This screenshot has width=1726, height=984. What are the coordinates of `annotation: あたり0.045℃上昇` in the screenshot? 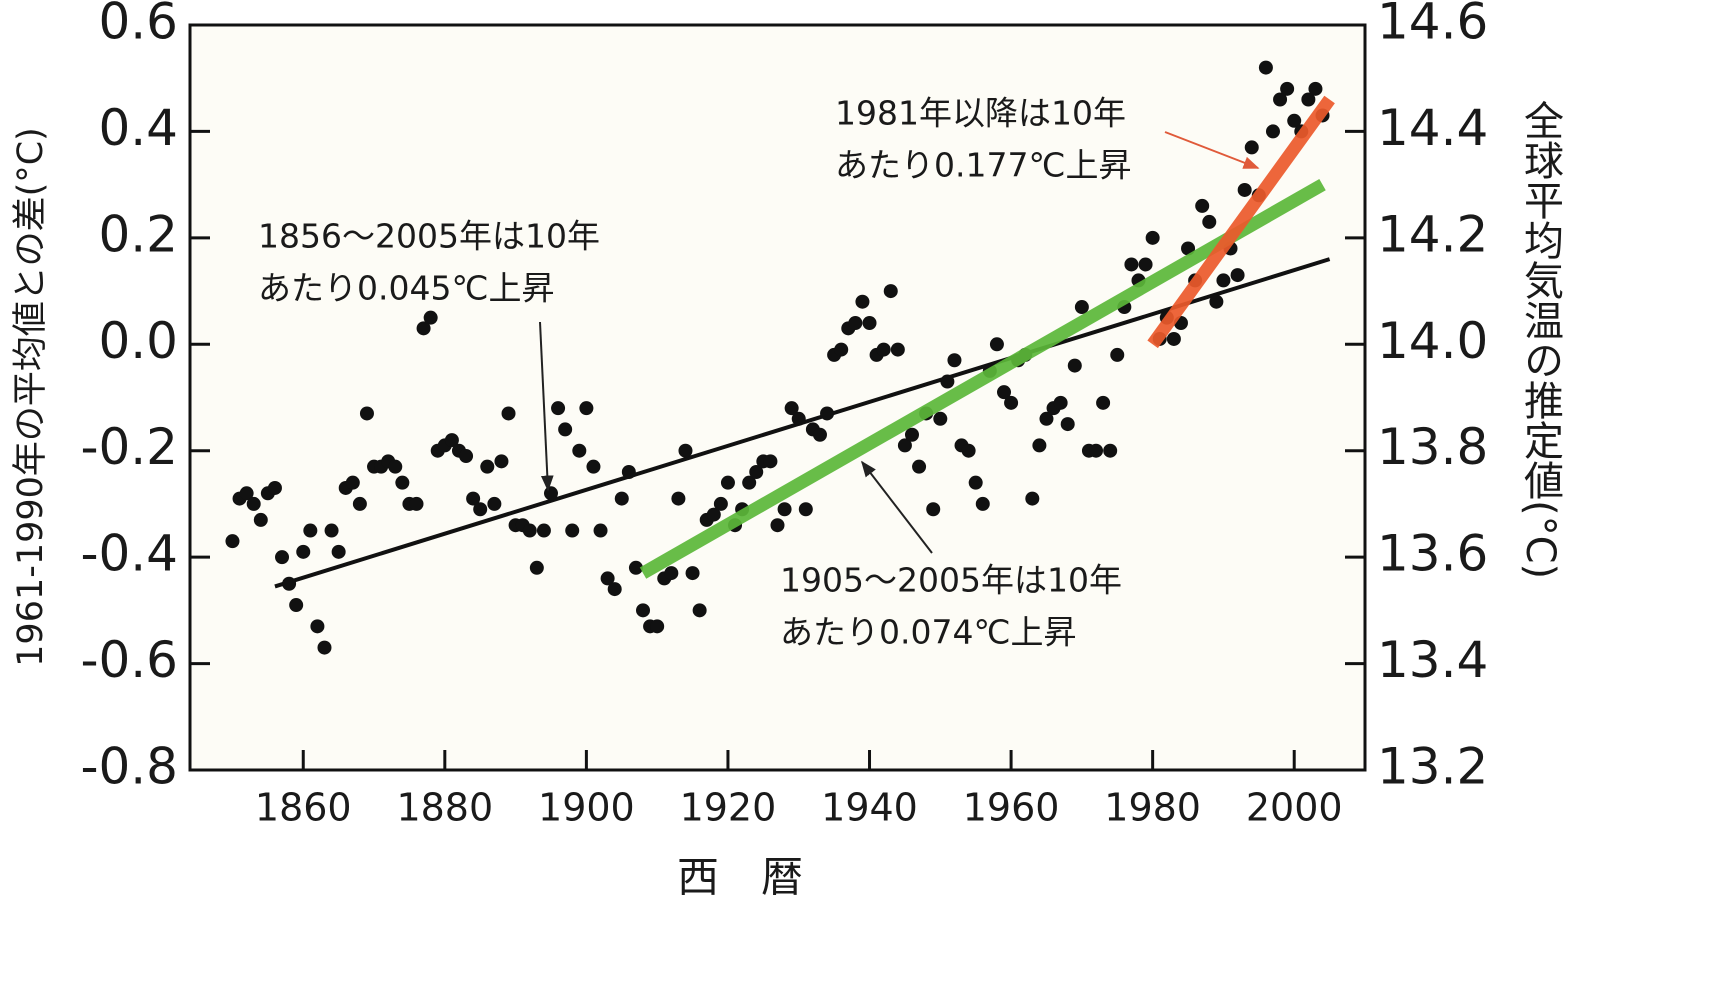 It's located at (406, 288).